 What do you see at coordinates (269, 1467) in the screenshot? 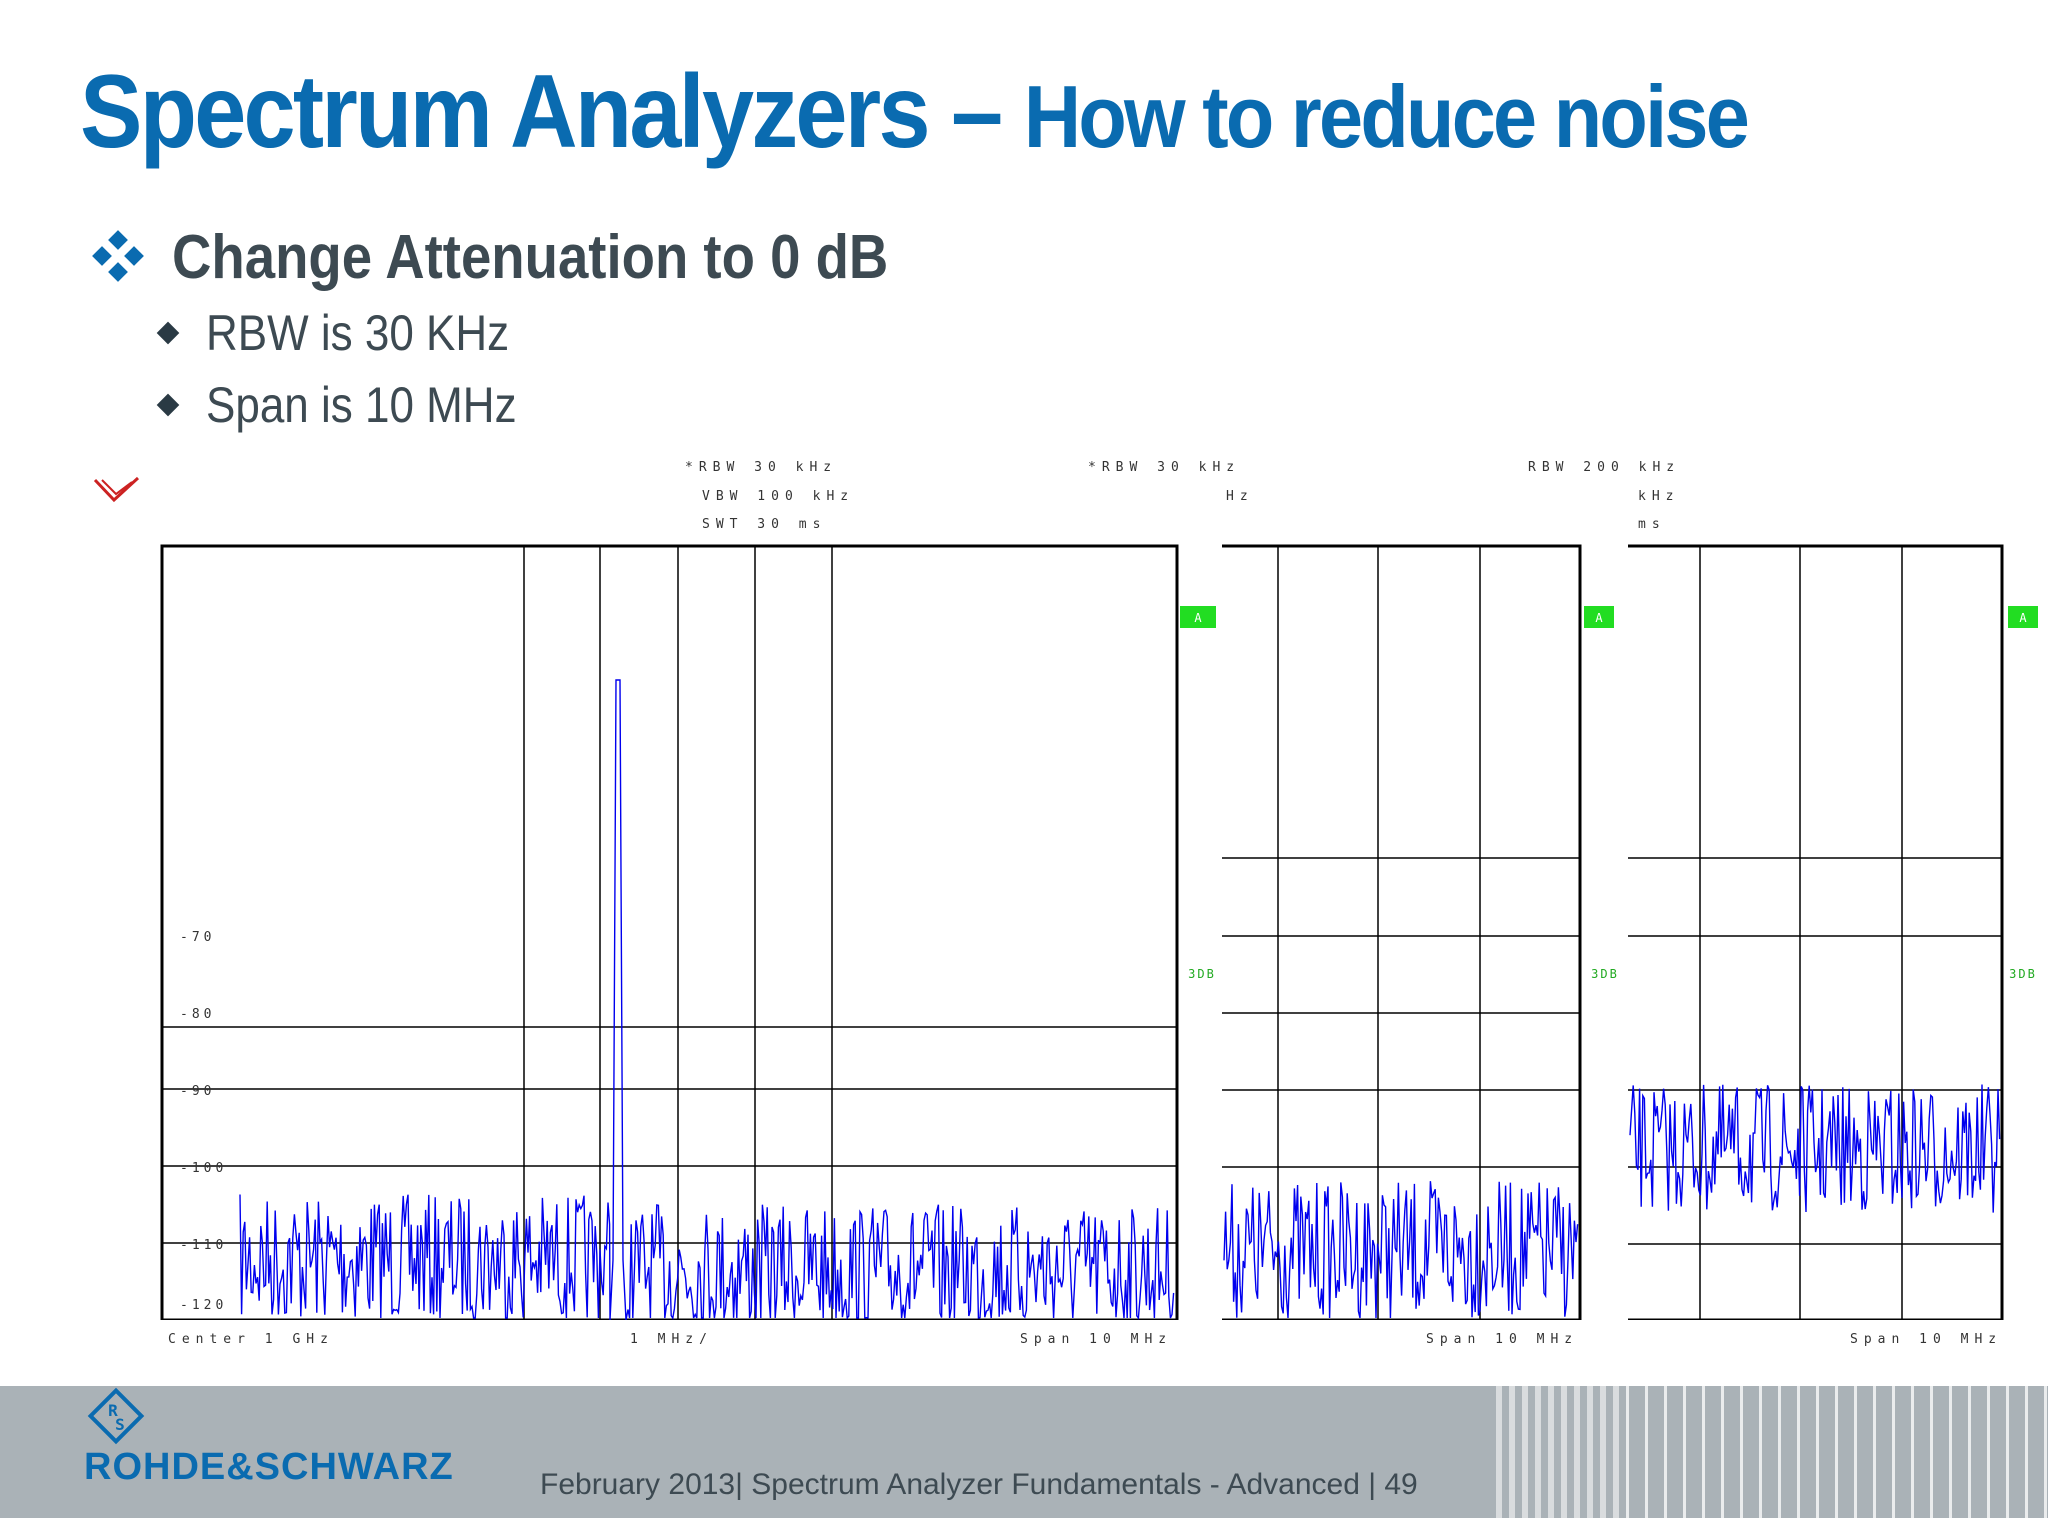
I see `brand-name: ROHDE&SCHWARZ` at bounding box center [269, 1467].